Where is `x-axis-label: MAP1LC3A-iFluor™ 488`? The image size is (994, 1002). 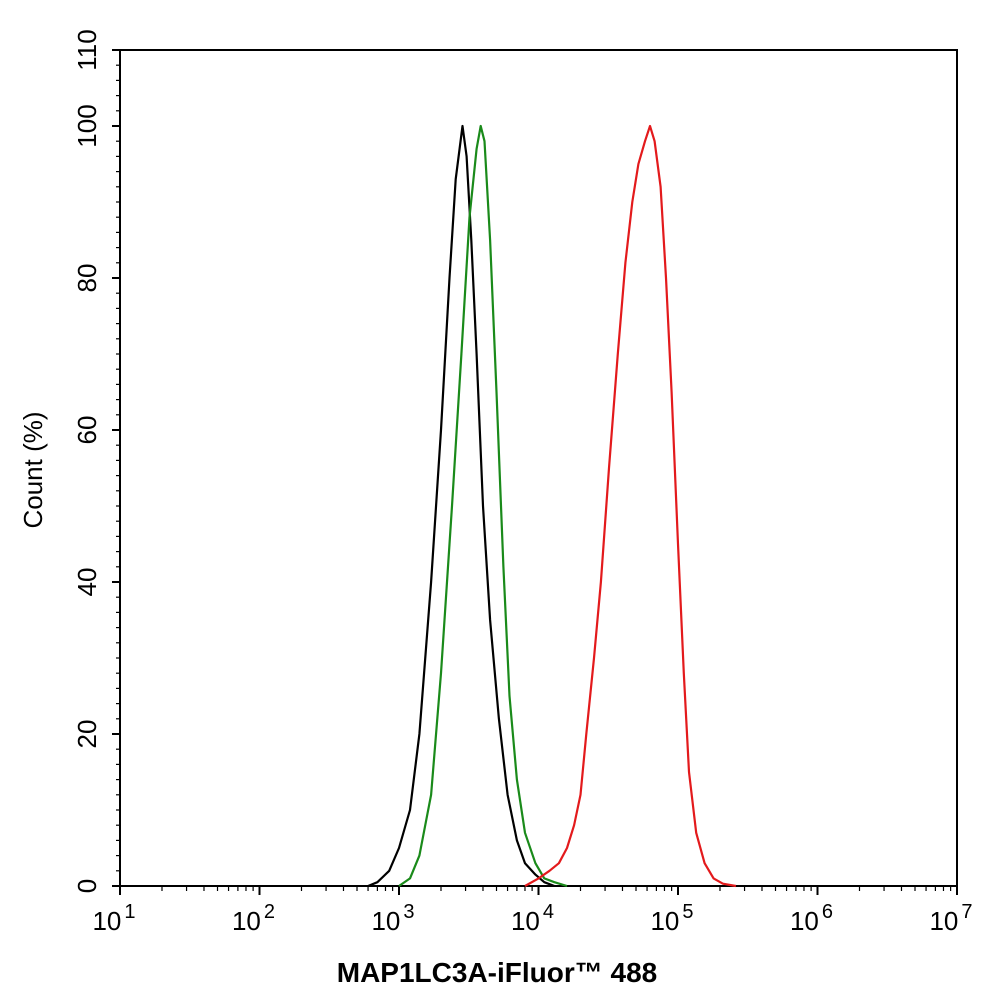 x-axis-label: MAP1LC3A-iFluor™ 488 is located at coordinates (497, 972).